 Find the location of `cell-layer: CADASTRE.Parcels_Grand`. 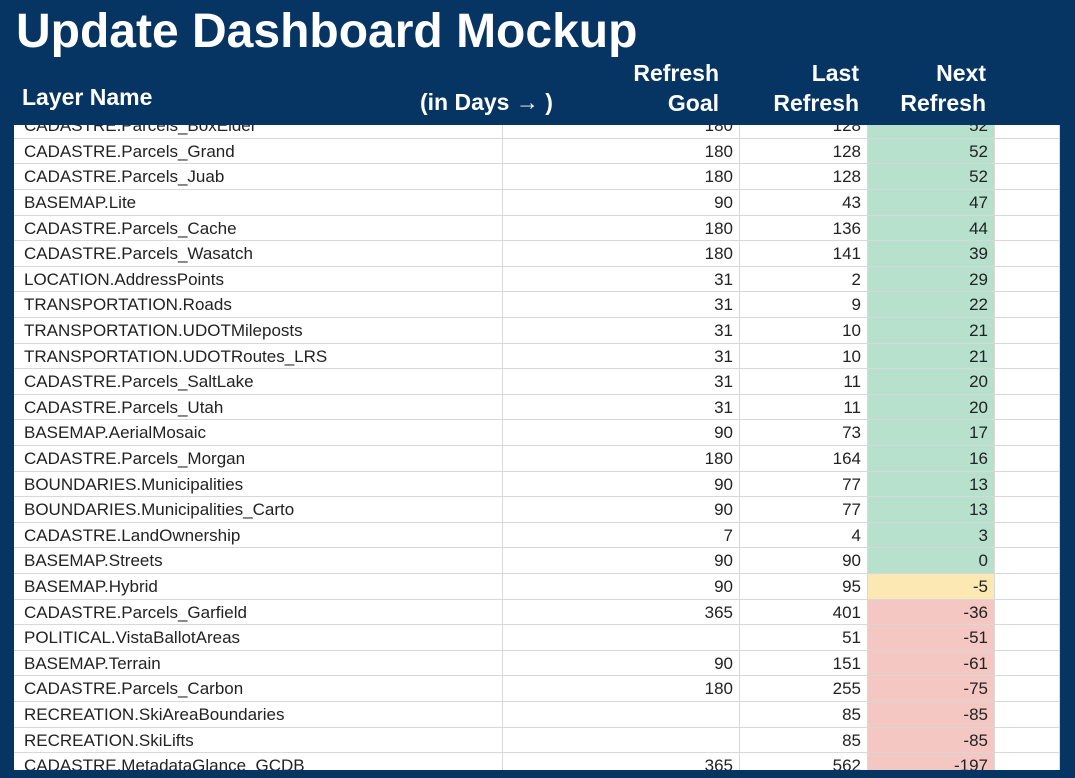

cell-layer: CADASTRE.Parcels_Grand is located at coordinates (258, 151).